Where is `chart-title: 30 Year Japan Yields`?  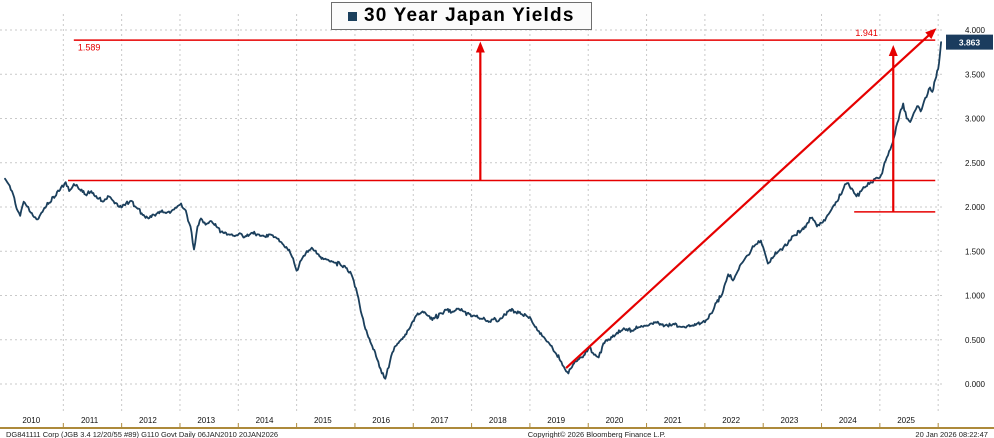
chart-title: 30 Year Japan Yields is located at coordinates (469, 15).